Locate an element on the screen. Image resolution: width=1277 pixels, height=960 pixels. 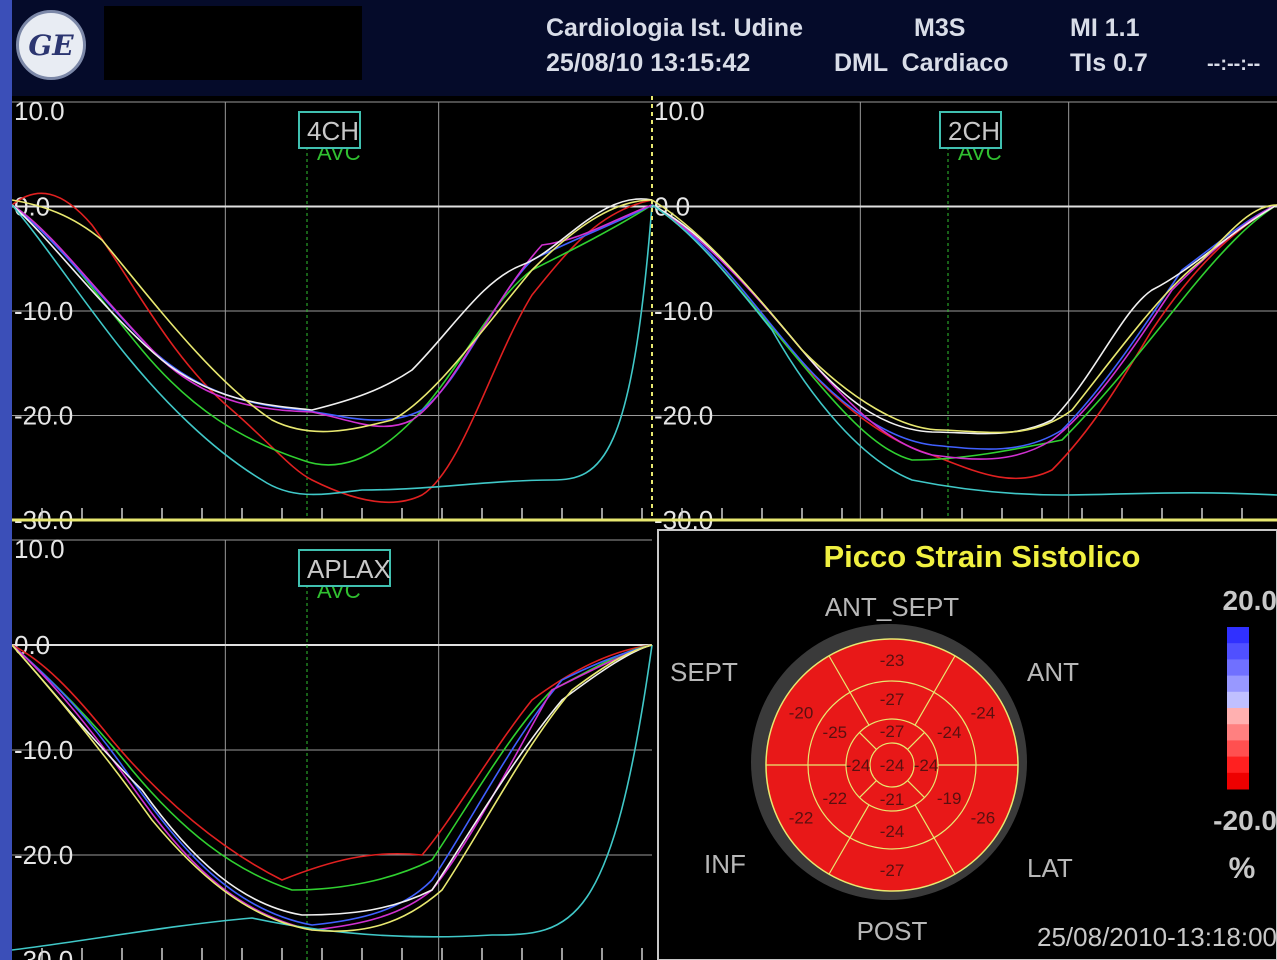
strain-trace-cyan is located at coordinates (964, 350).